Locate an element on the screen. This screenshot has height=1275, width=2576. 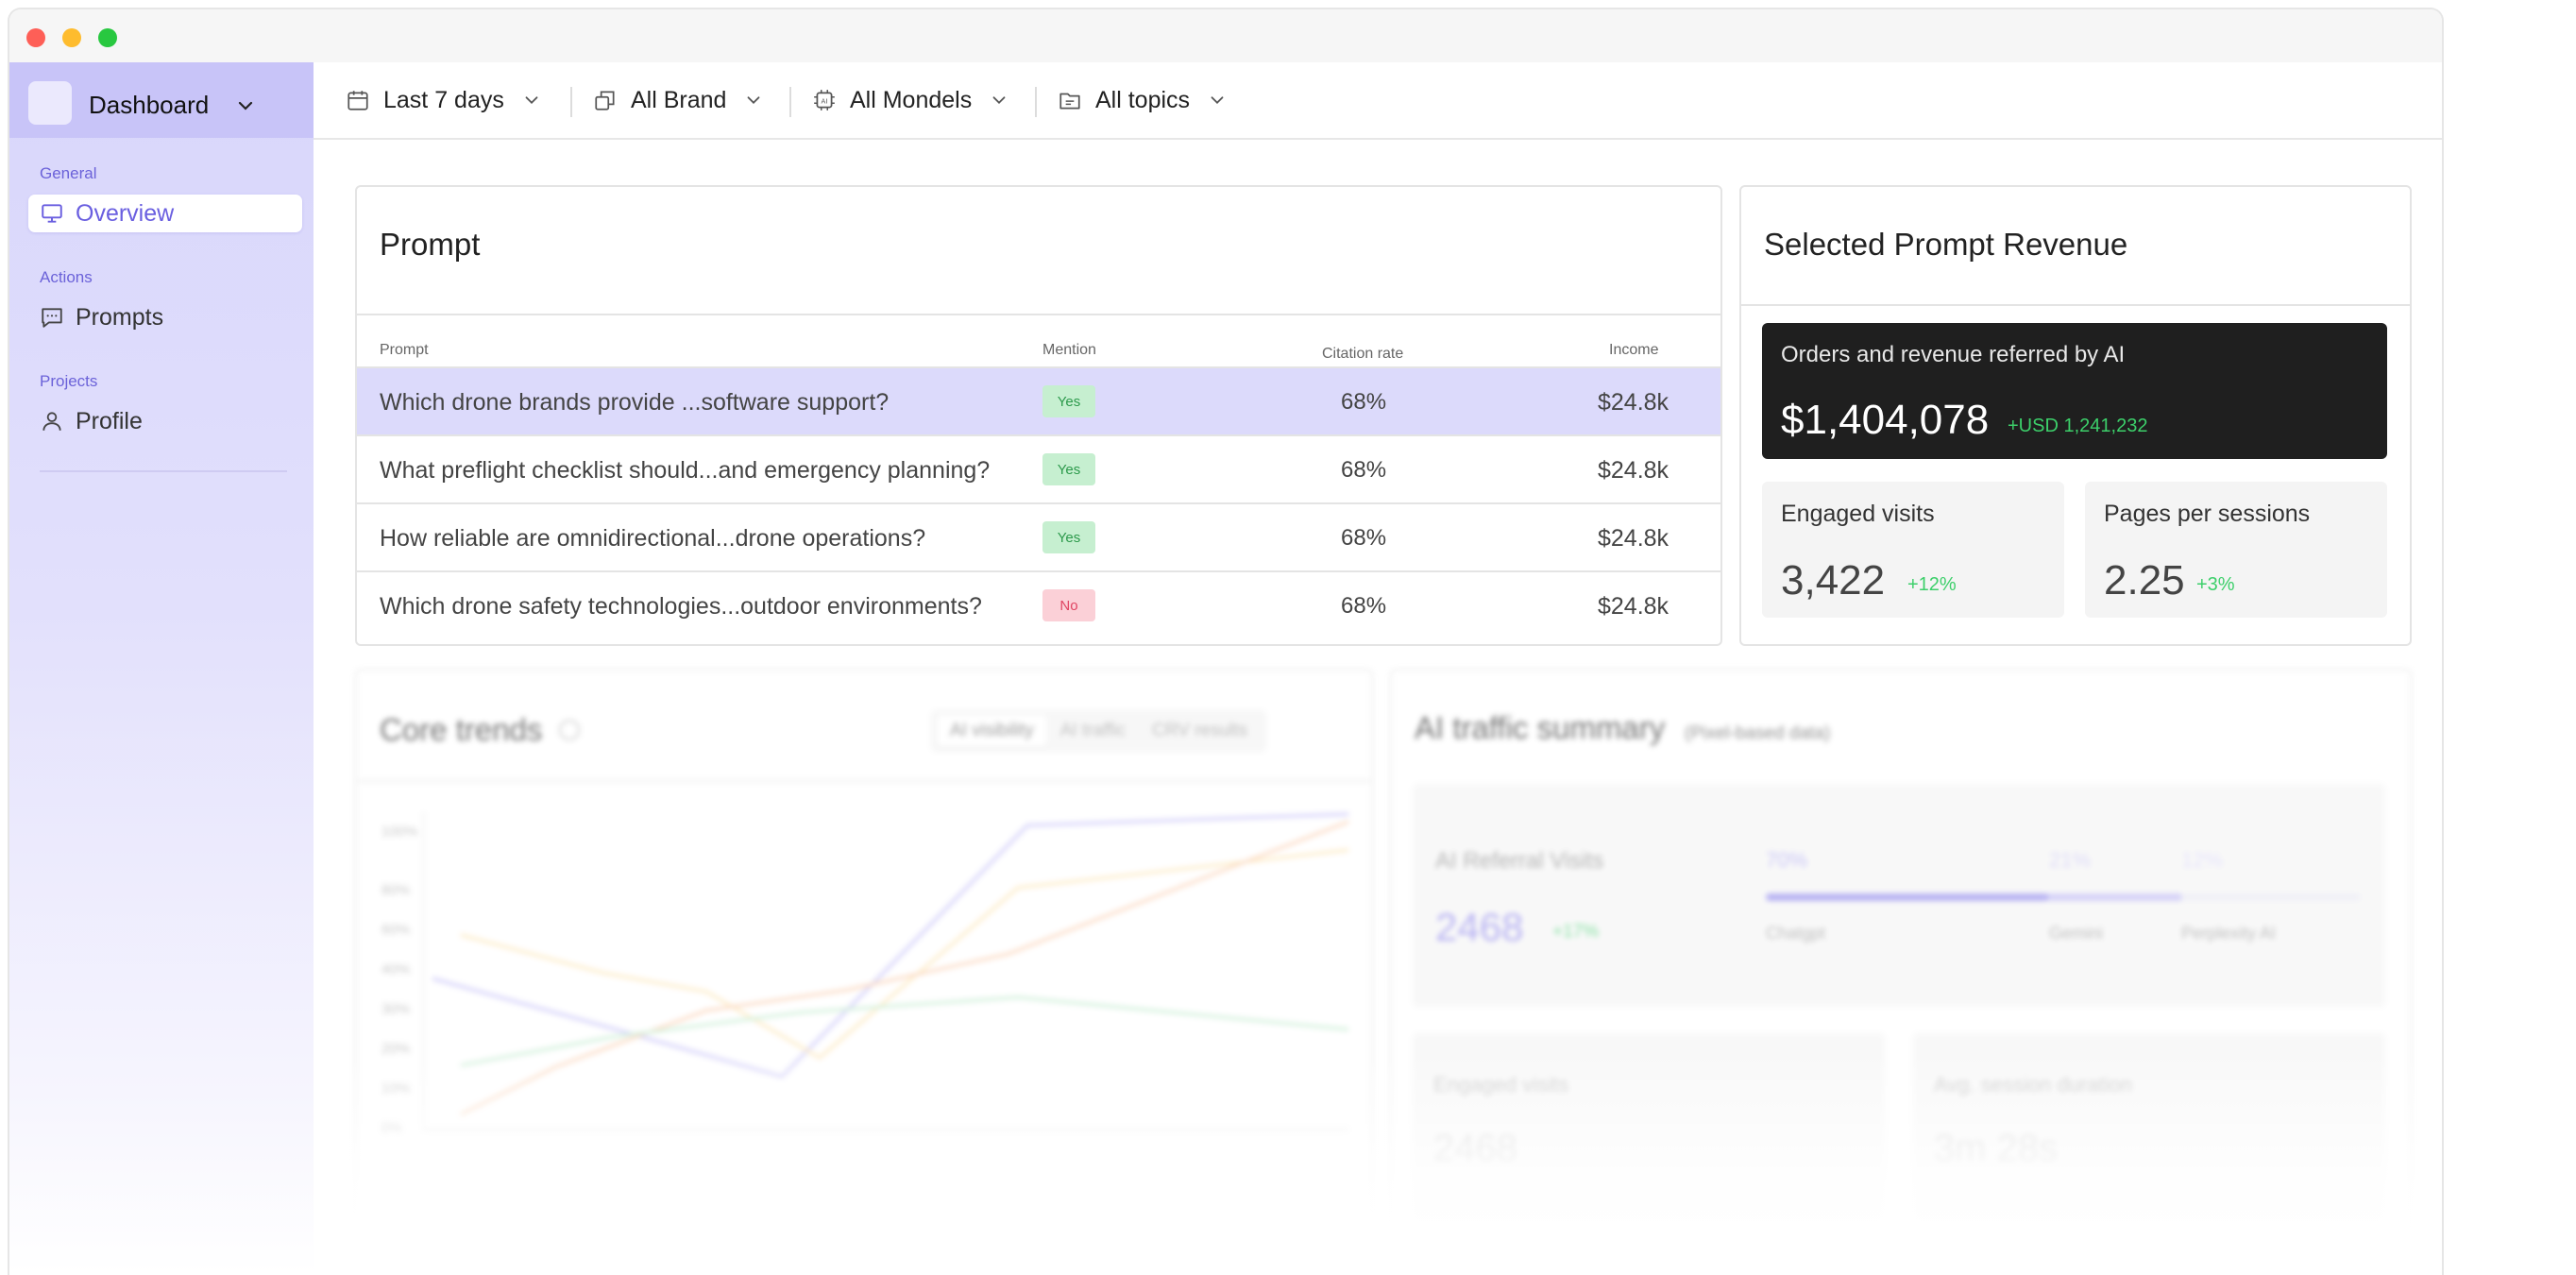
legend-perplexity: Perplexity AI is located at coordinates (2229, 933).